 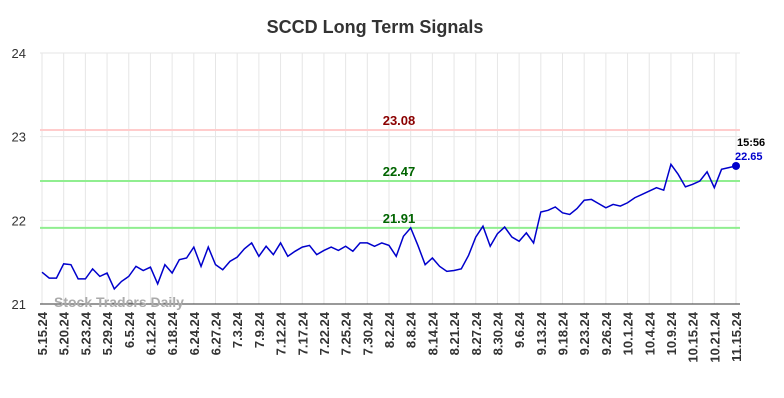 I want to click on x-tick-label: 7.30.24, so click(x=367, y=333).